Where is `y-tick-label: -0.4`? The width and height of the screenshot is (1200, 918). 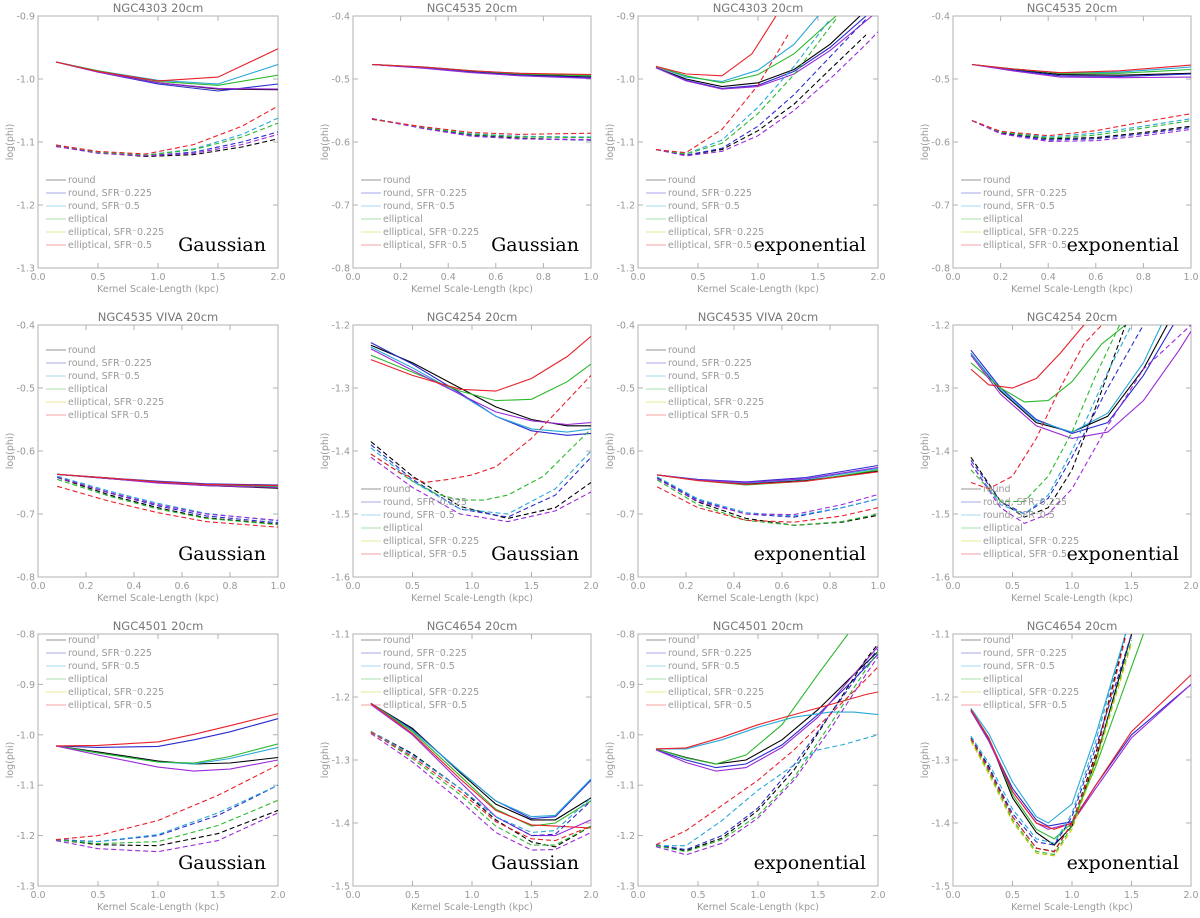 y-tick-label: -0.4 is located at coordinates (340, 17).